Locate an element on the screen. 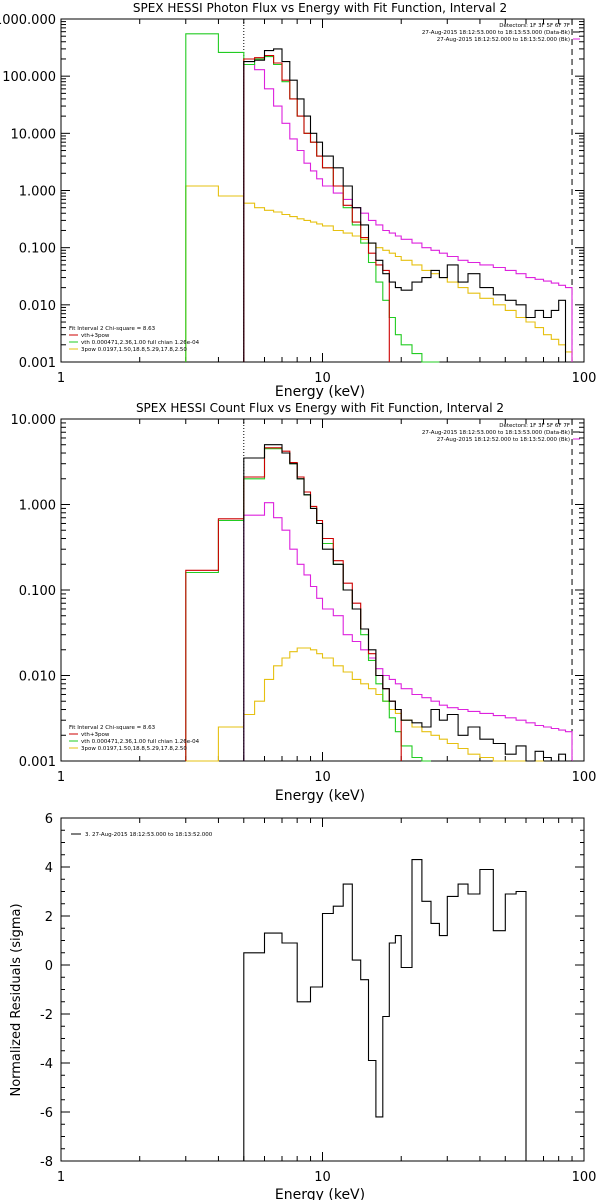  x-axis-label-residuals: Energy (keV) is located at coordinates (320, 1193).